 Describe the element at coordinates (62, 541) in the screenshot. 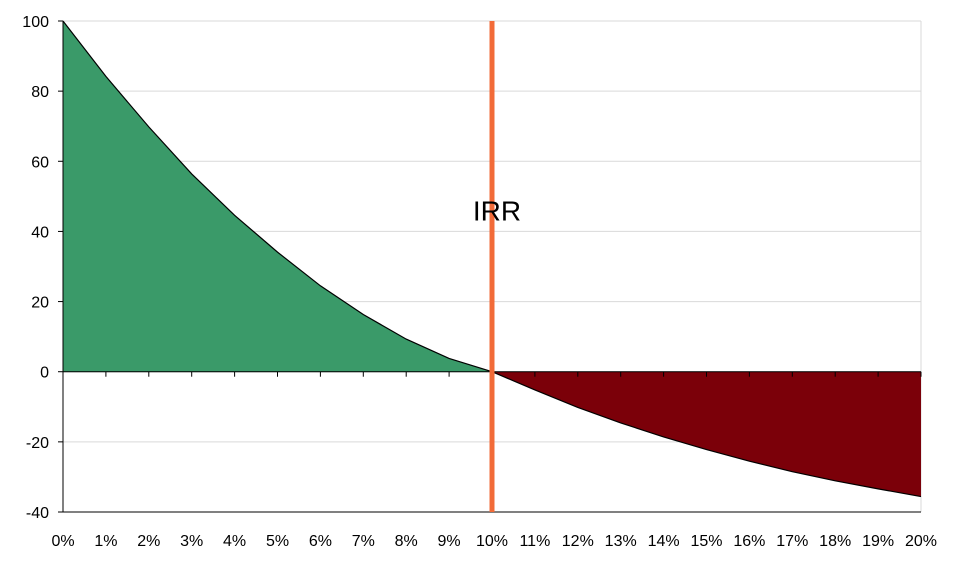

I see `x-tick-label-0: 0%` at that location.